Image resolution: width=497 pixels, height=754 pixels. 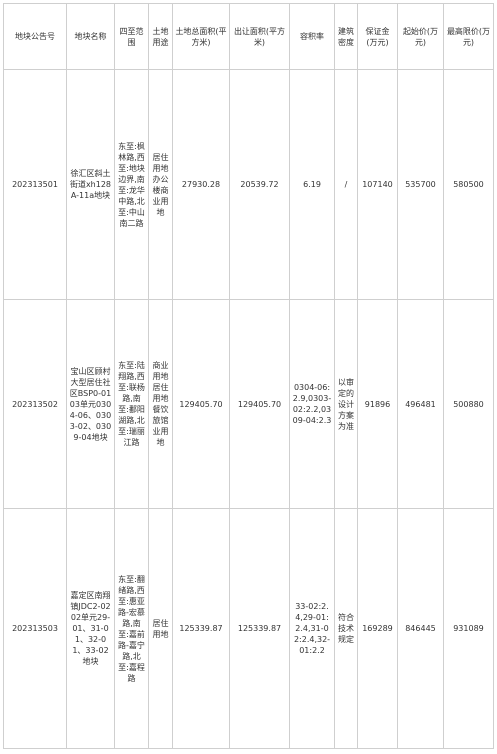 I want to click on table-cell: 33-02:2.4,29-01:2.4,31-02:2.4,32-01:2.2, so click(x=312, y=628).